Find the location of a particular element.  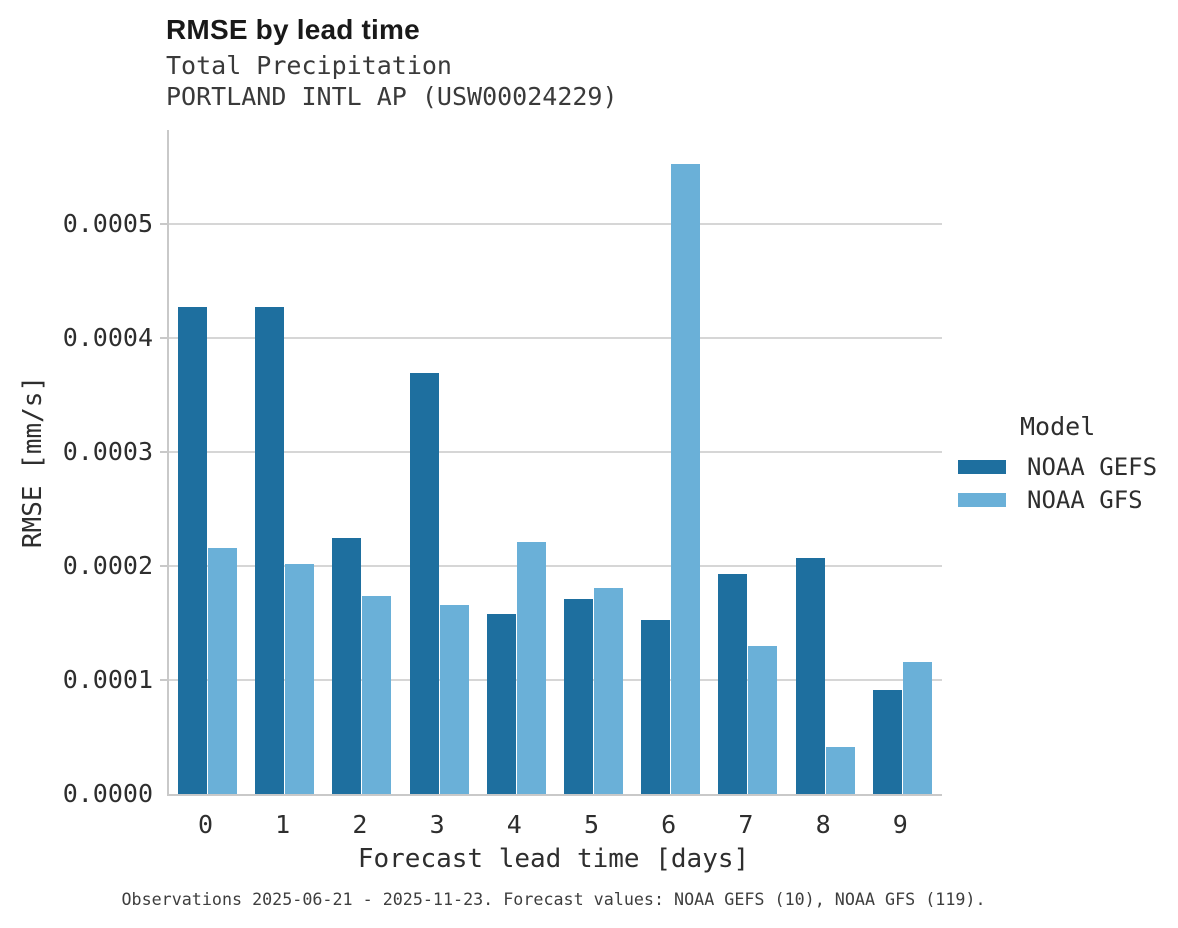

legend-item-noaa-gefs: NOAA GEFS is located at coordinates (1057, 466).